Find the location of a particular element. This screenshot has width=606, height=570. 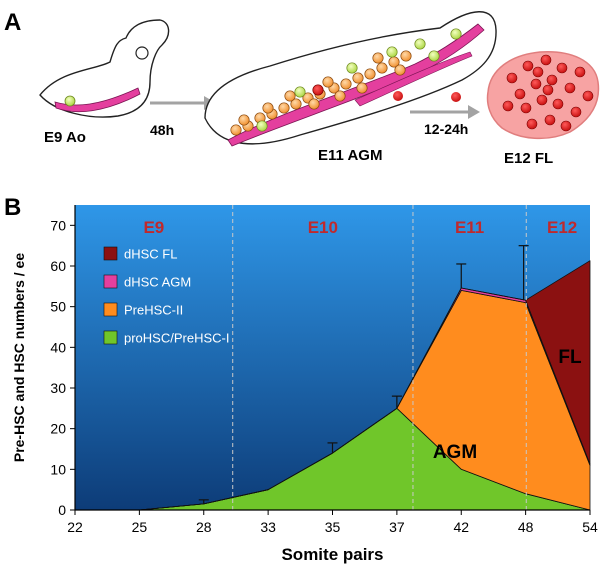

stage-label: E11 is located at coordinates (469, 227).